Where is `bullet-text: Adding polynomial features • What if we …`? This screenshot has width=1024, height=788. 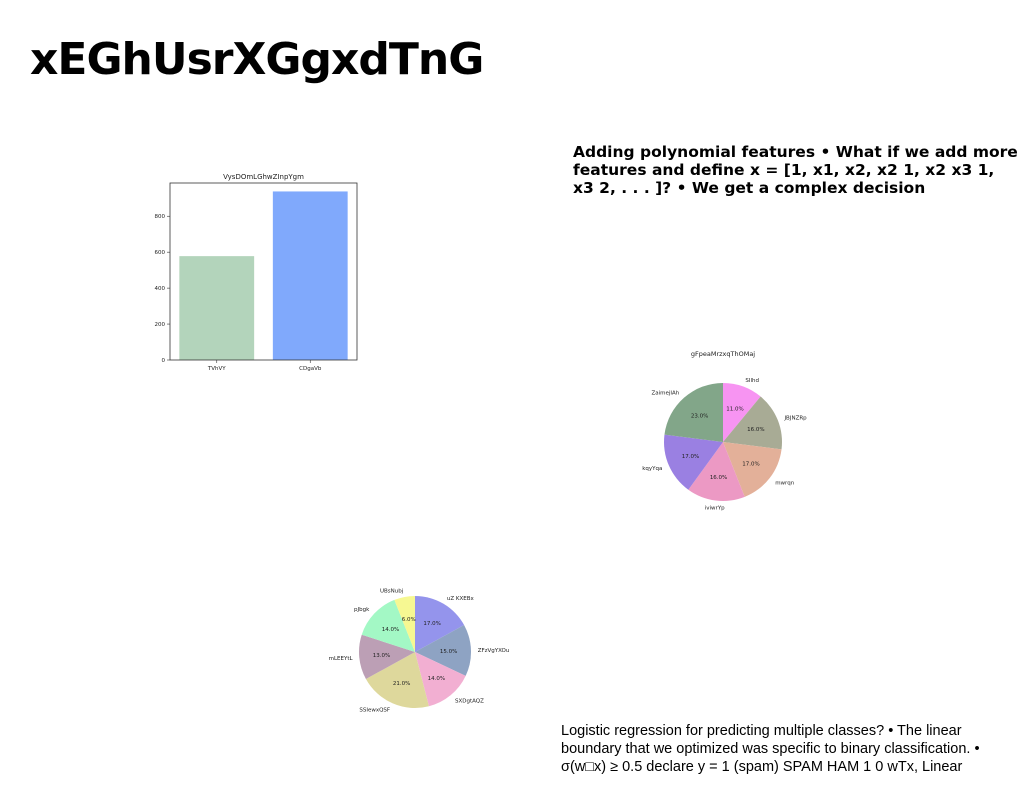
bullet-text: Adding polynomial features • What if we … is located at coordinates (795, 170).